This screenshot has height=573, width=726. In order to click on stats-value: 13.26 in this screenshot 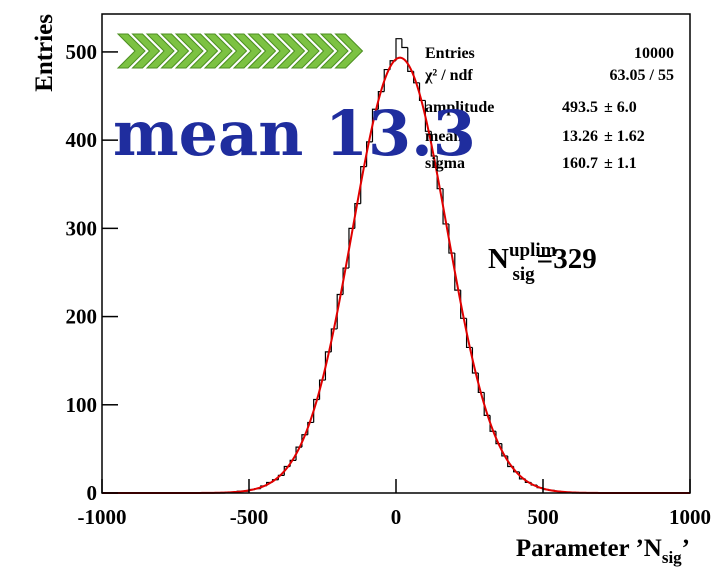, I will do `click(580, 136)`.